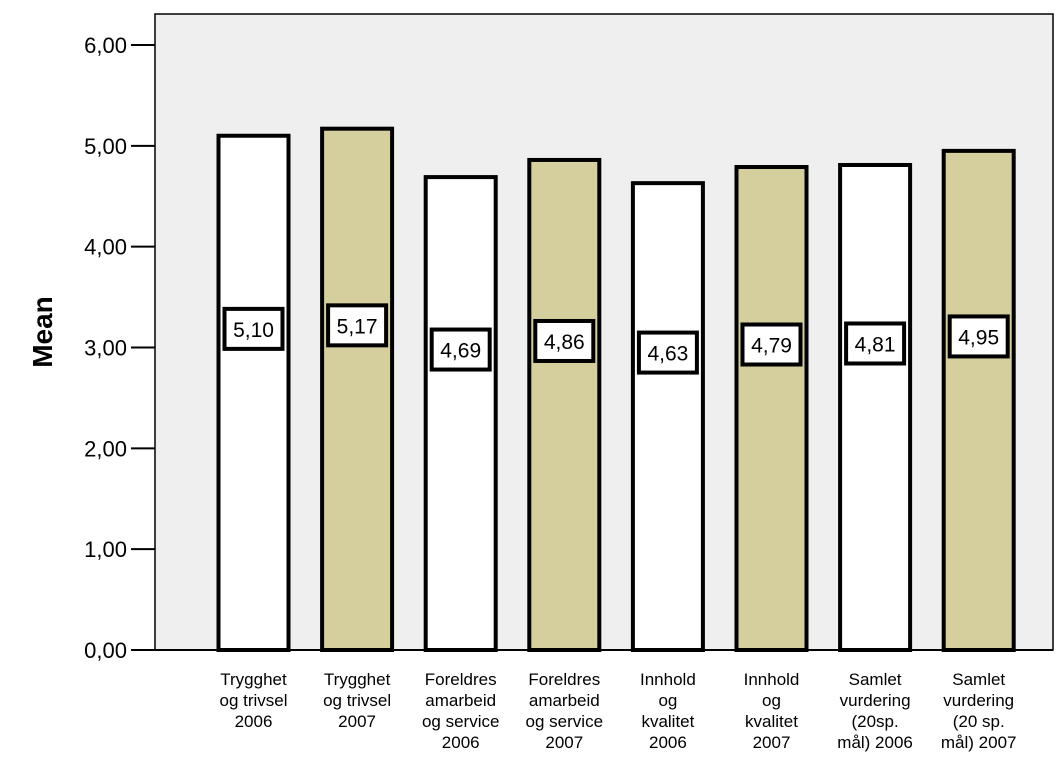  What do you see at coordinates (105, 448) in the screenshot?
I see `y-tick-label: 2,00` at bounding box center [105, 448].